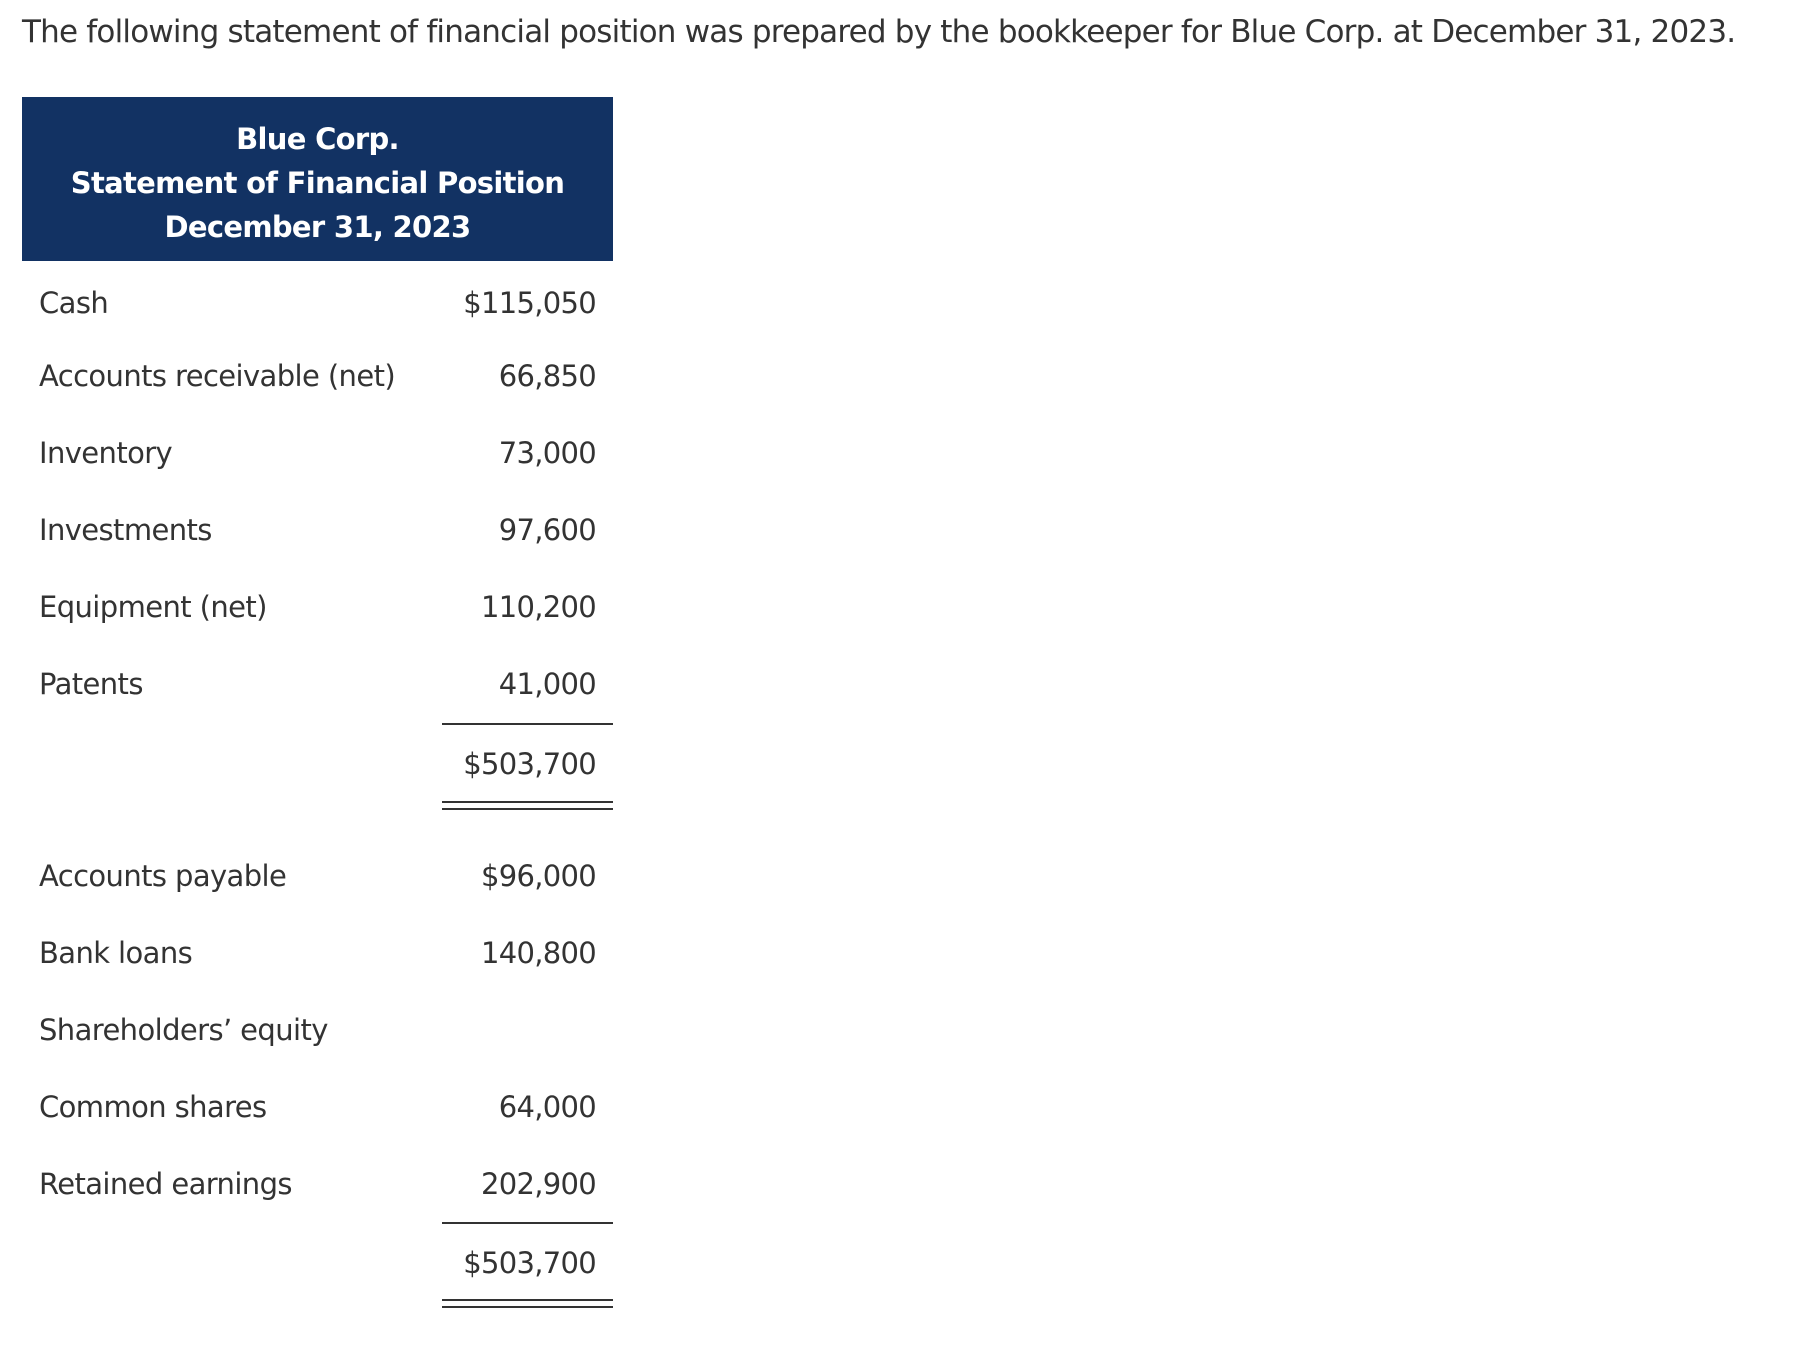 The width and height of the screenshot is (1814, 1348). What do you see at coordinates (317, 1263) in the screenshot?
I see `liabilities-equity-total-row: $503,700` at bounding box center [317, 1263].